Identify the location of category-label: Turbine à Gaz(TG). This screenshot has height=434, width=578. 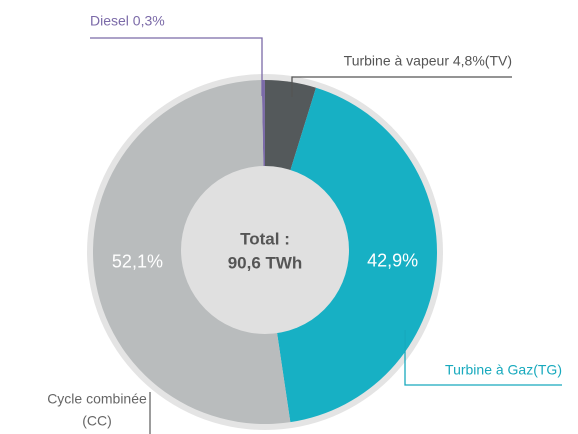
(503, 370).